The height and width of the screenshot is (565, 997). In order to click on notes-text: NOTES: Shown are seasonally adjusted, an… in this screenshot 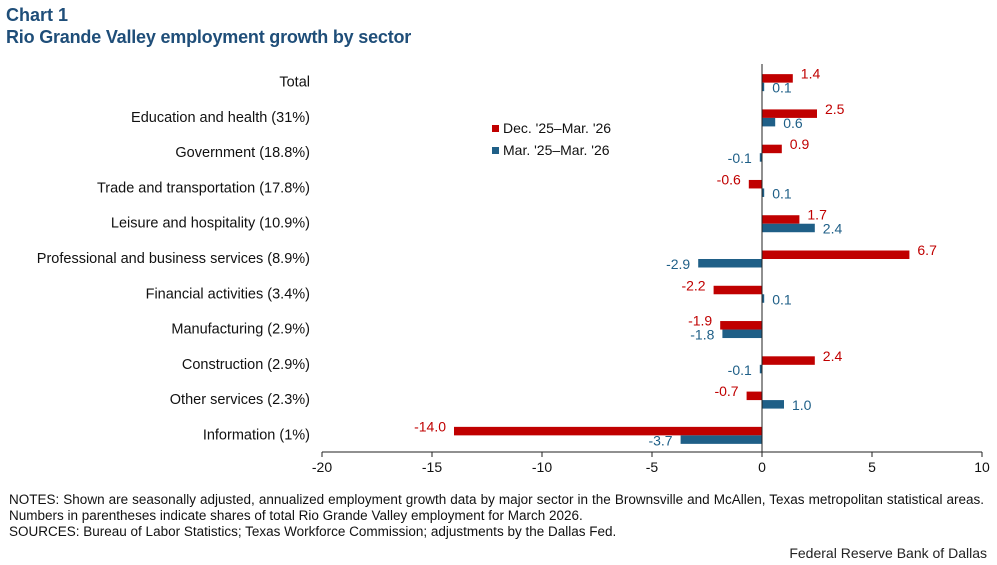, I will do `click(496, 507)`.